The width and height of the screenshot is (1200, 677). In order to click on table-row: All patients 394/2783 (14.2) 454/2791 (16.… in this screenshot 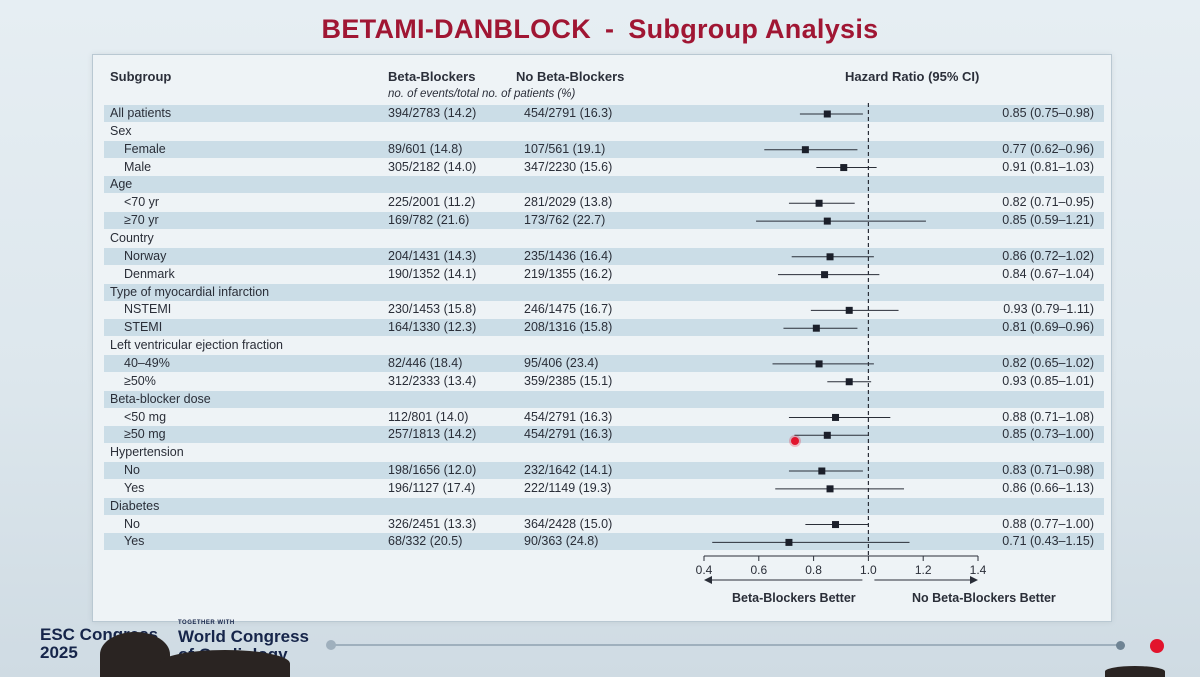, I will do `click(604, 113)`.